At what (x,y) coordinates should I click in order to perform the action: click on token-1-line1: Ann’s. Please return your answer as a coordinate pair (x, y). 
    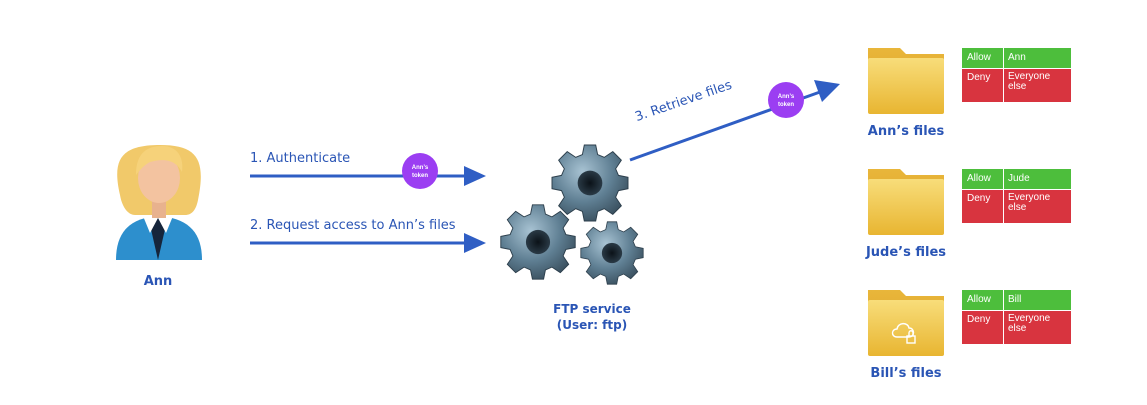
    Looking at the image, I should click on (420, 168).